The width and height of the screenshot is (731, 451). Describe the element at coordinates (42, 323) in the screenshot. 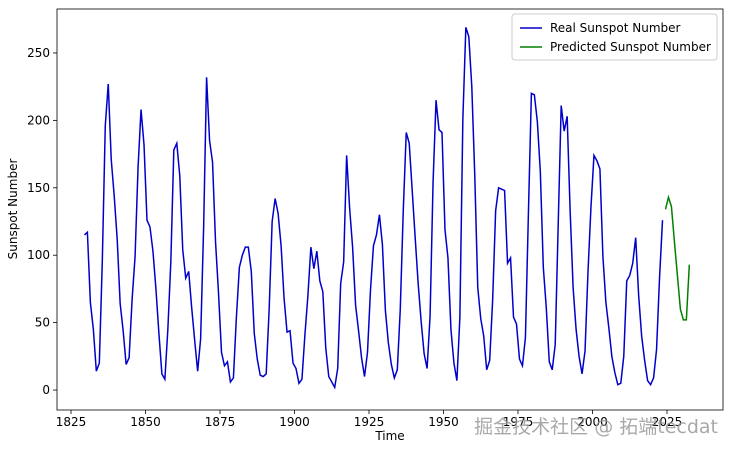

I see `y-tick-label: 50` at that location.